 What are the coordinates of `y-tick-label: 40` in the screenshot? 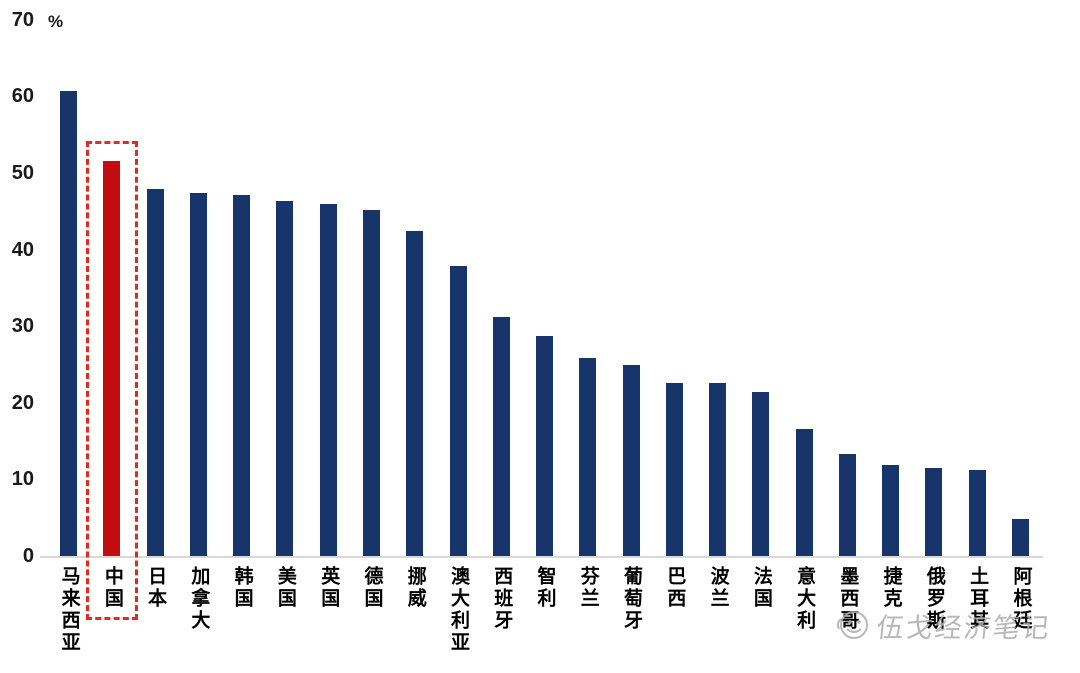 It's located at (22, 249).